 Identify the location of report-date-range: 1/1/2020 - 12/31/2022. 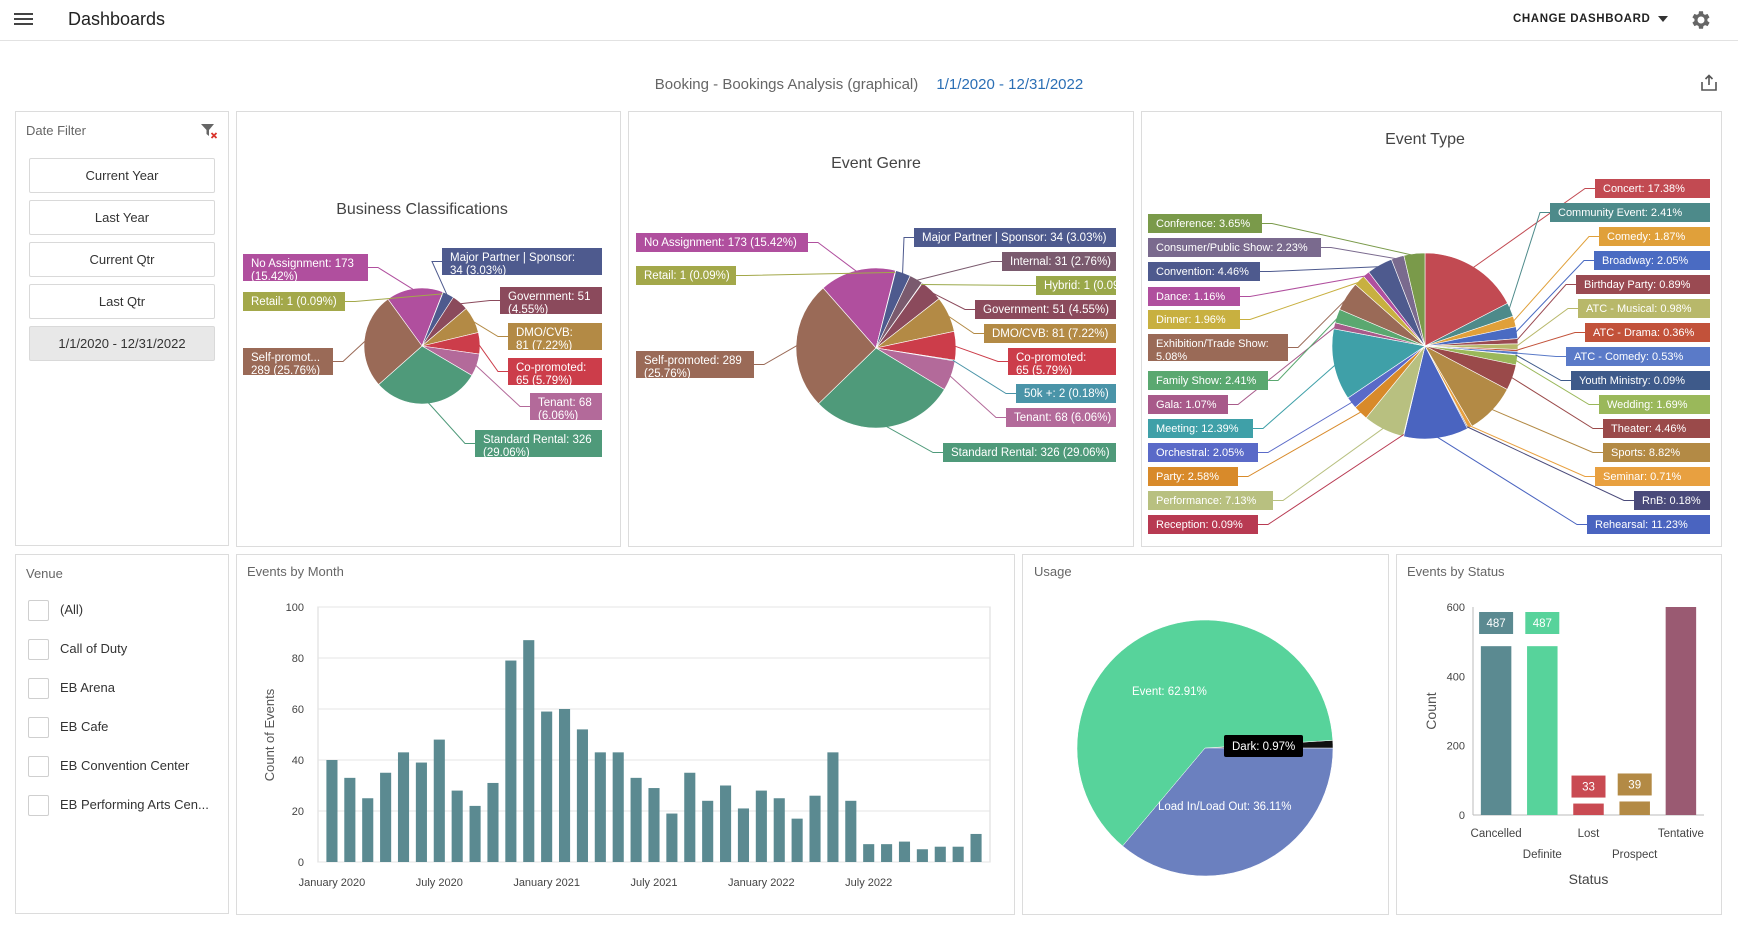
(1010, 84).